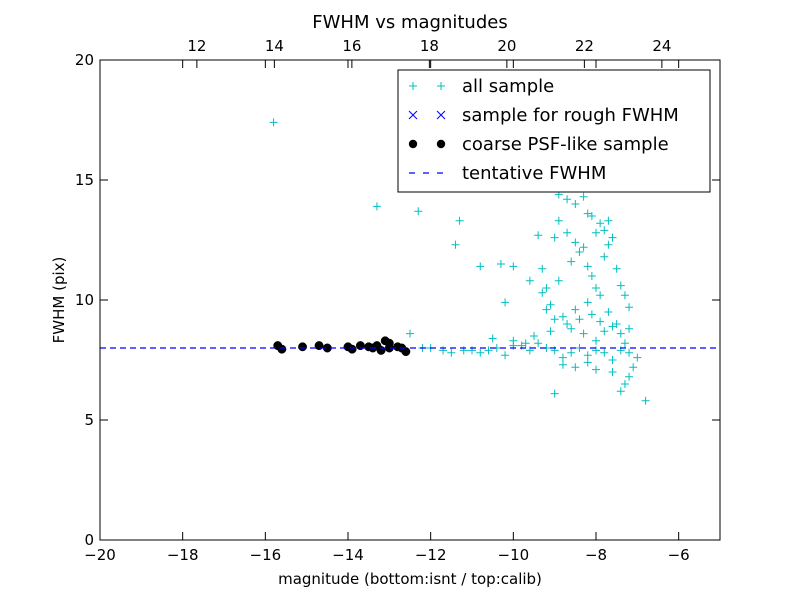 This screenshot has width=800, height=600. Describe the element at coordinates (429, 46) in the screenshot. I see `top-tick-label: 18` at that location.